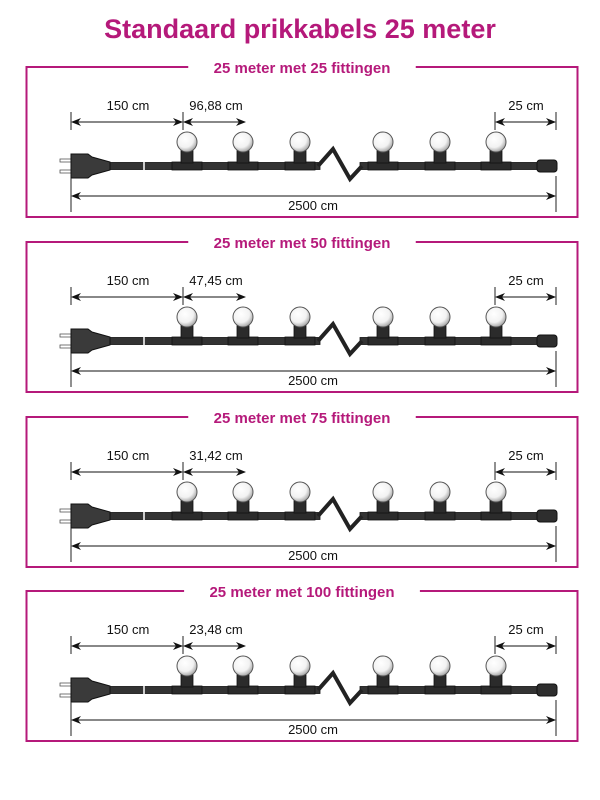 The width and height of the screenshot is (600, 800). I want to click on panel-label: 25 meter met 50 fittingen, so click(302, 243).